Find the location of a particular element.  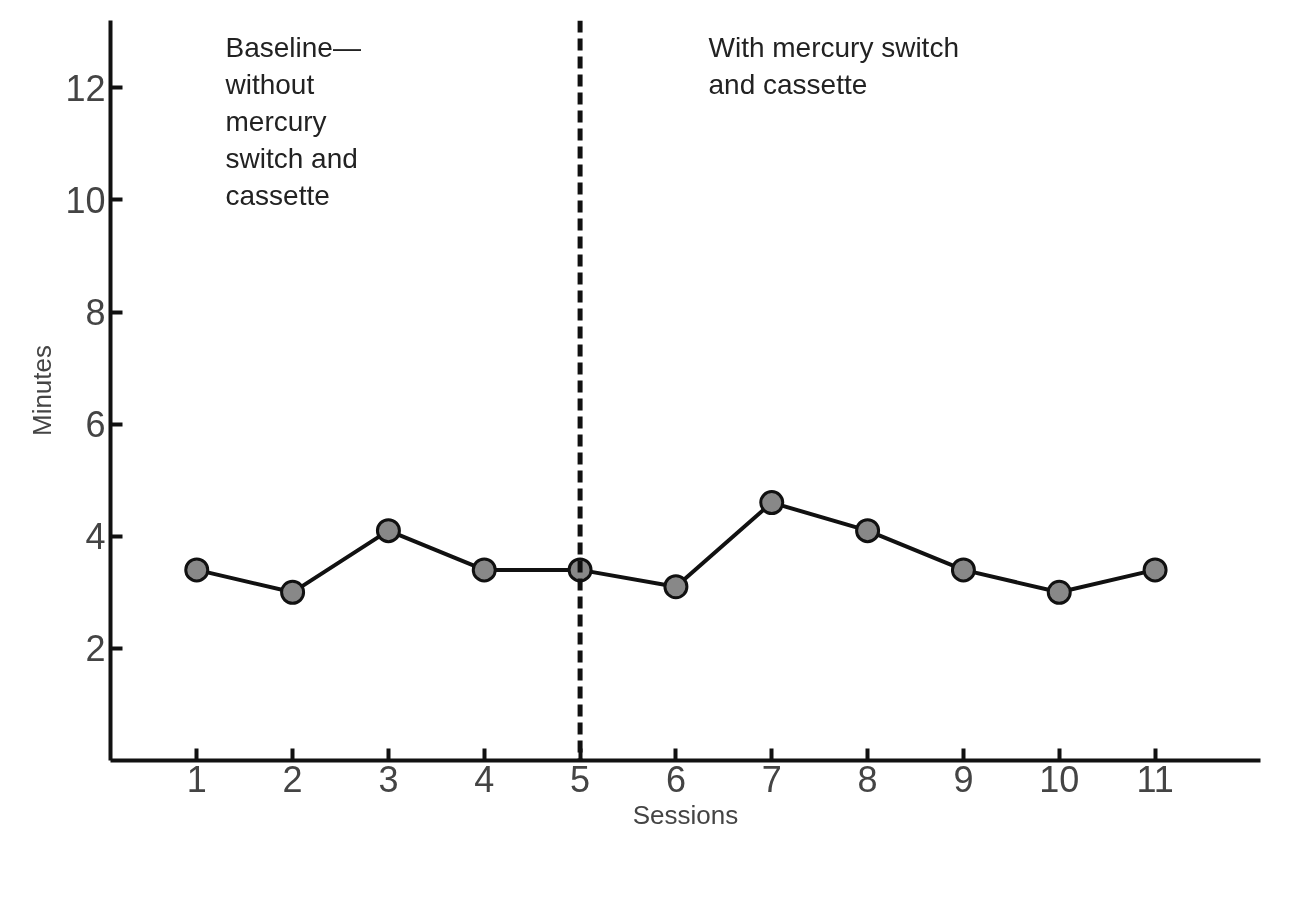

x-tick-label: 8 is located at coordinates (867, 779).